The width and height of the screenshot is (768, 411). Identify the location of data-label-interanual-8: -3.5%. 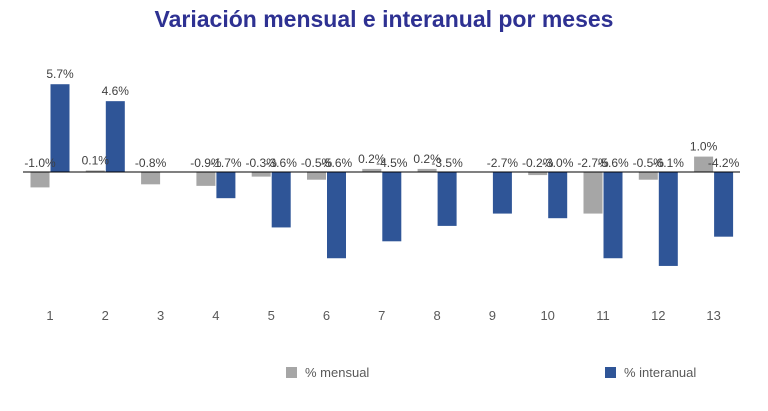
(447, 163).